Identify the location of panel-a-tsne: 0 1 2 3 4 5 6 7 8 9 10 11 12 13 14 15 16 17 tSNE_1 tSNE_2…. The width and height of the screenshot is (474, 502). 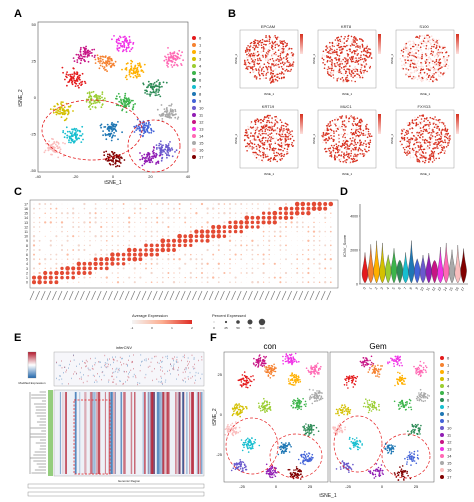
(116, 102).